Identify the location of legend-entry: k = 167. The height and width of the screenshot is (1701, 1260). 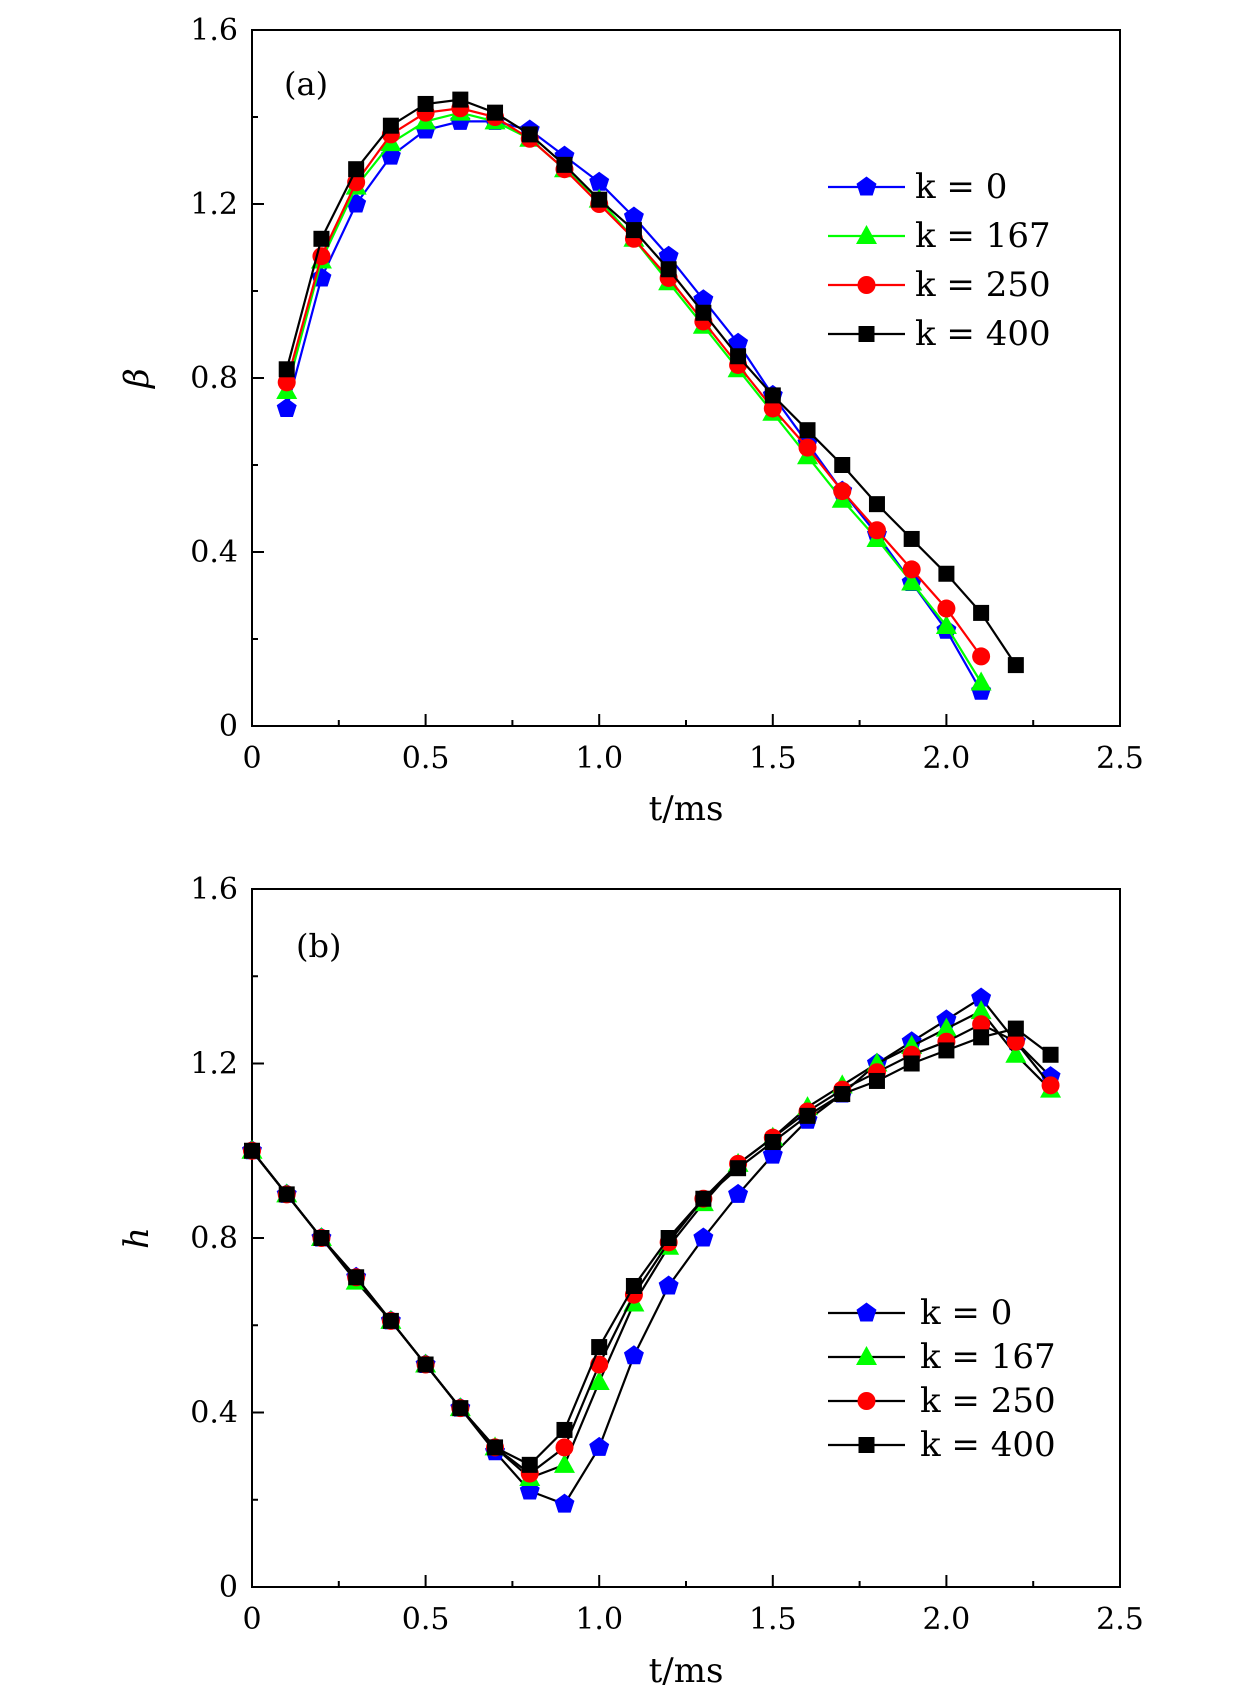
(942, 1357).